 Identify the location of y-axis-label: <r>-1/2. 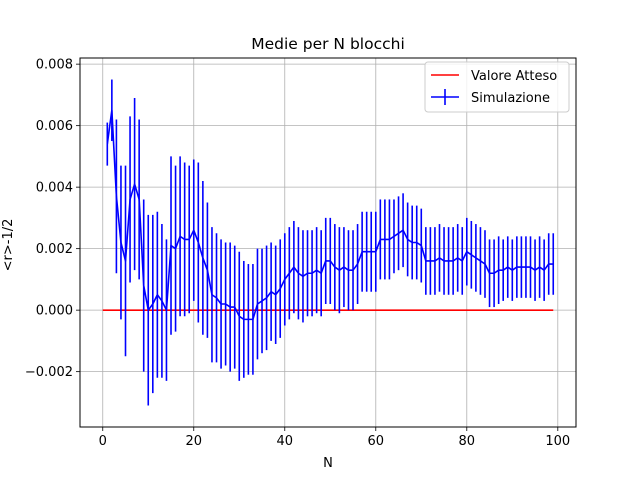
(8, 245).